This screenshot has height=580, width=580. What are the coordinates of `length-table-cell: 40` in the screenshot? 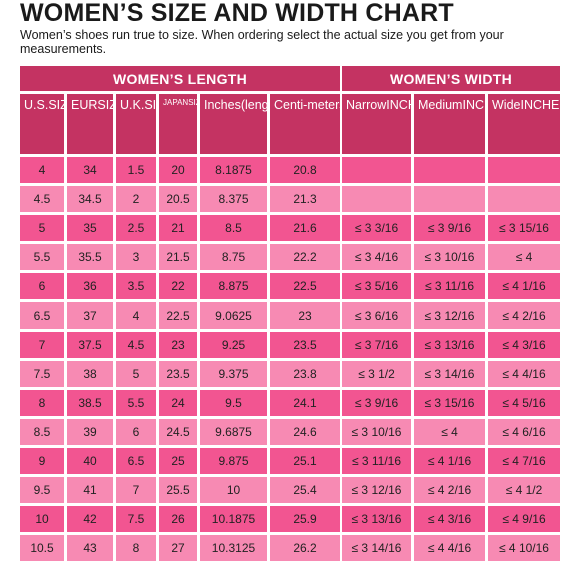 It's located at (90, 461).